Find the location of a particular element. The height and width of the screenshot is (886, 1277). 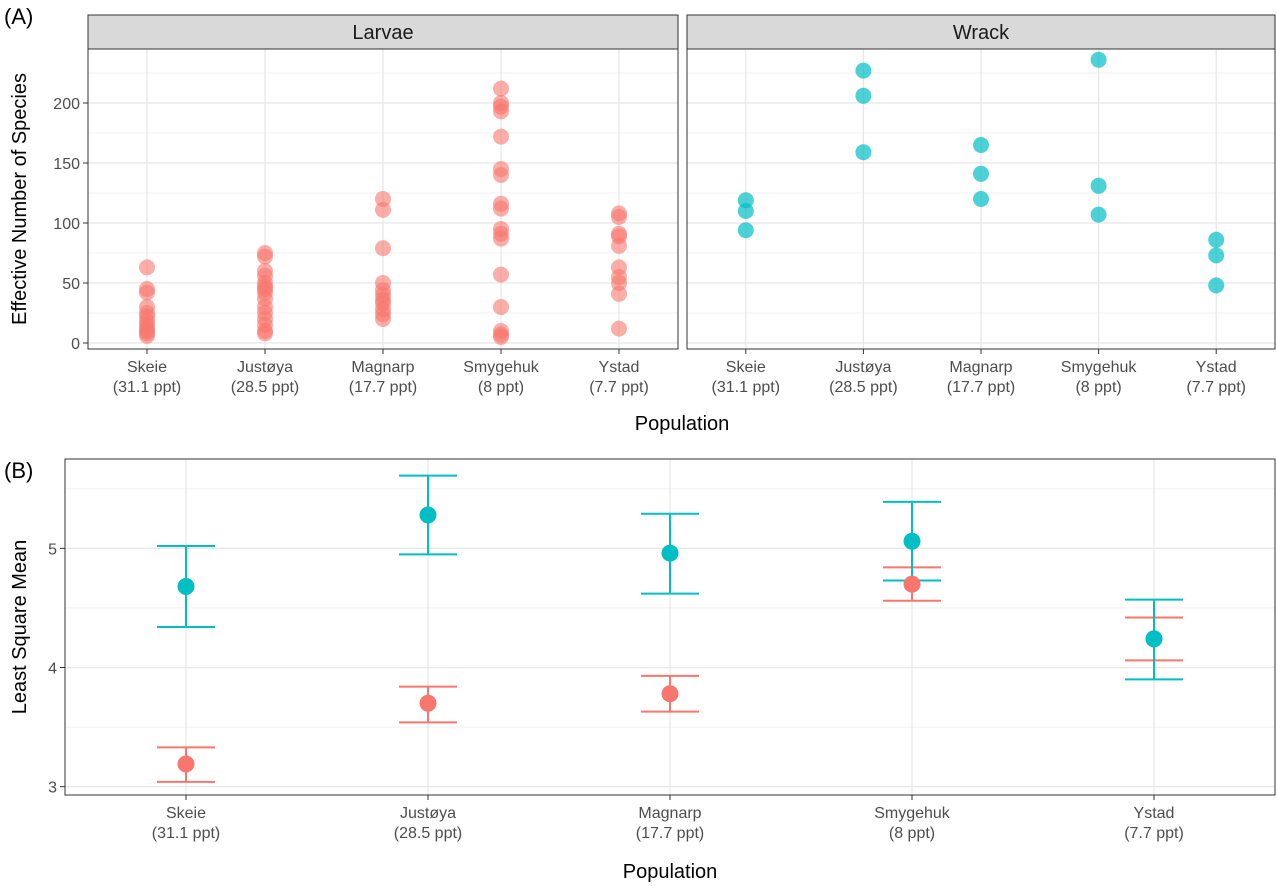

y-axis-title-b: Least Square Mean is located at coordinates (20, 627).